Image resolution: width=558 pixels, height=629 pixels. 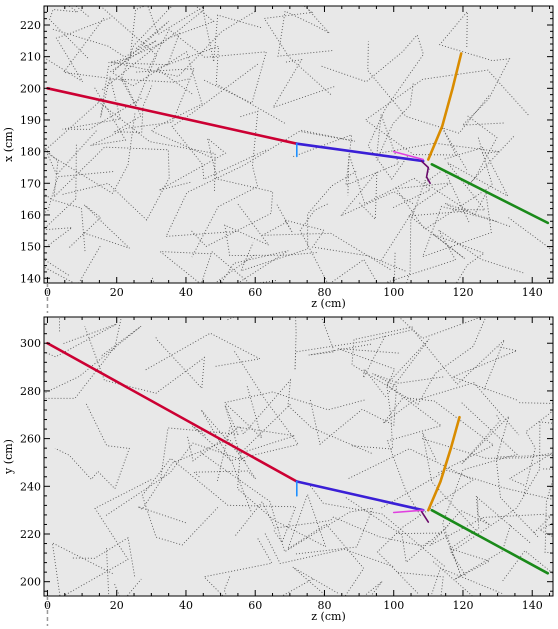 What do you see at coordinates (30, 486) in the screenshot?
I see `y-tick-label: 240` at bounding box center [30, 486].